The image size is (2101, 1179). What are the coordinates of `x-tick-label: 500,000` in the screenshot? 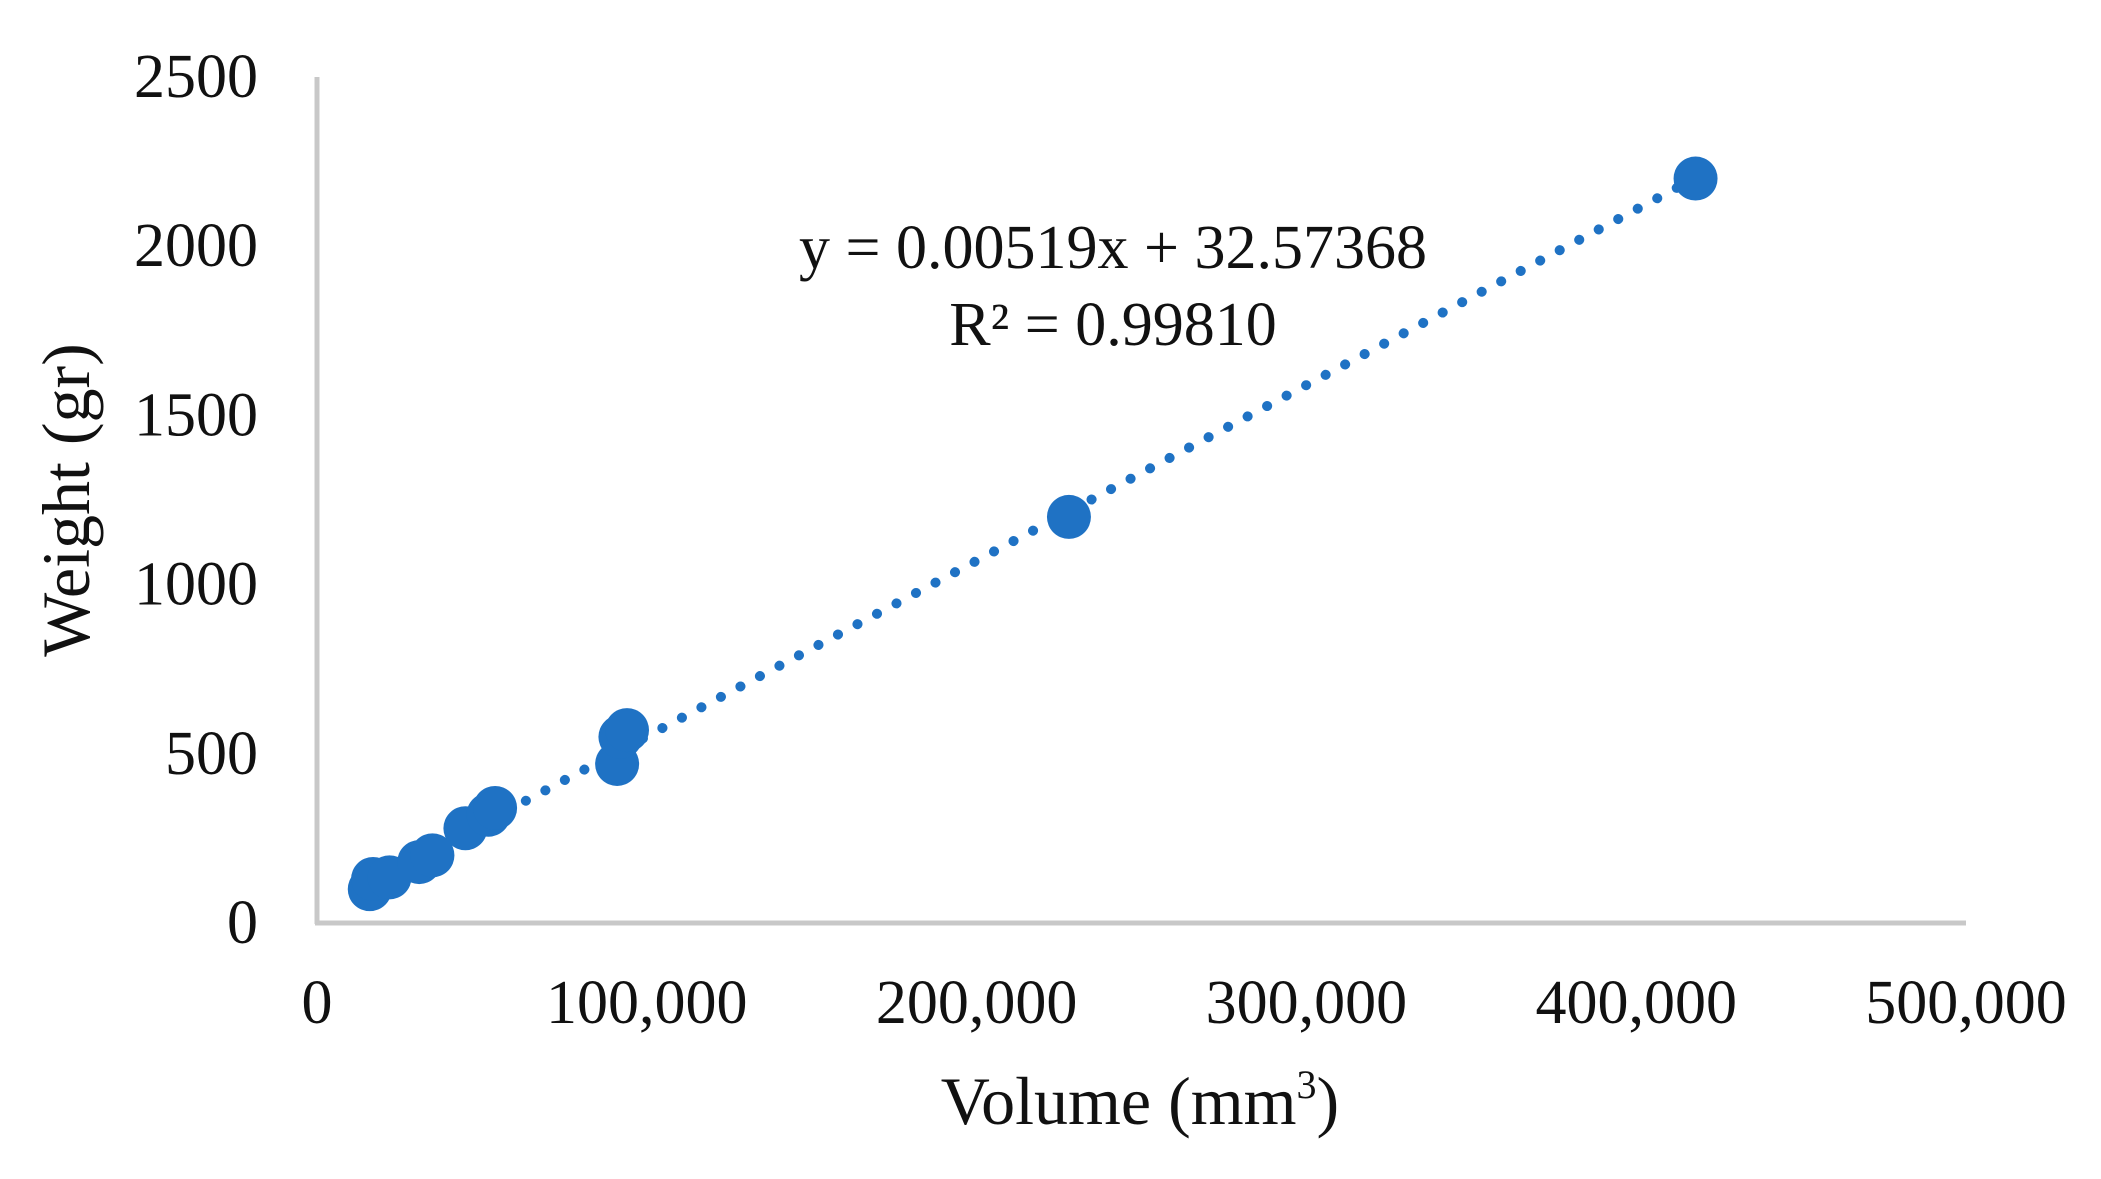 It's located at (1966, 1003).